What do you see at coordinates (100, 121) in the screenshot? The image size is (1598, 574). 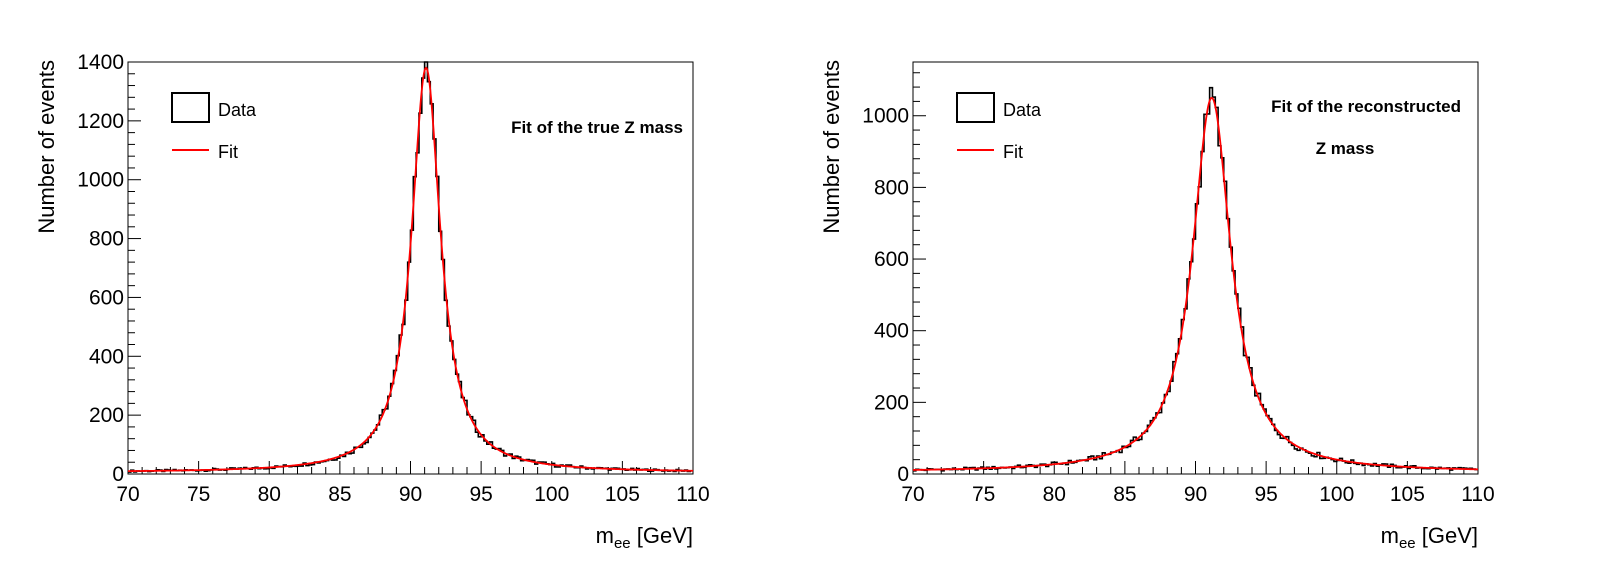 I see `y-tick-label: 1200` at bounding box center [100, 121].